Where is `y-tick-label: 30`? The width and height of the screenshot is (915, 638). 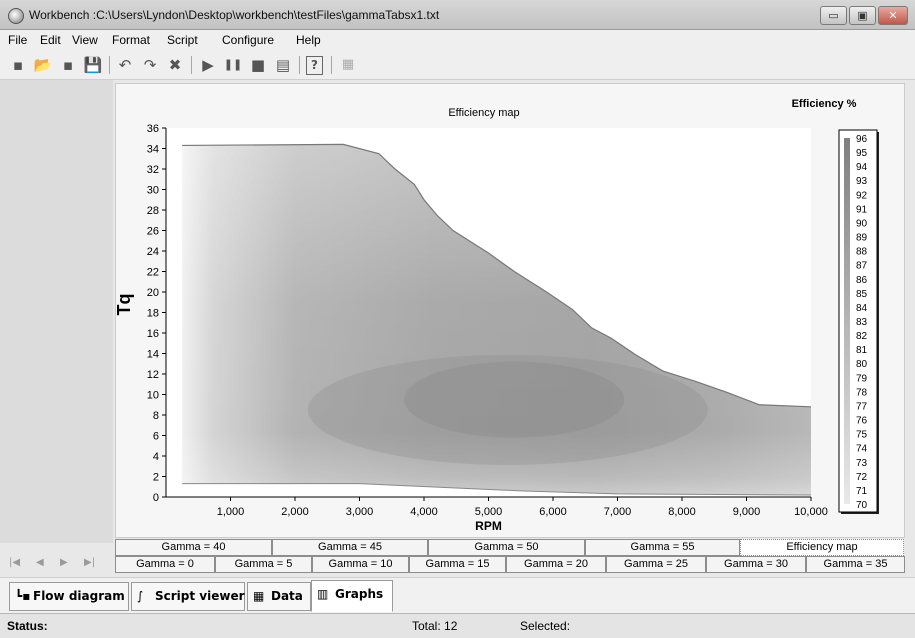
y-tick-label: 30 is located at coordinates (153, 191).